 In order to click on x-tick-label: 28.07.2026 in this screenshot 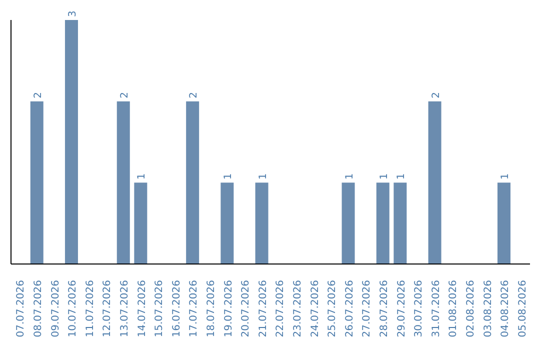, I will do `click(384, 309)`.